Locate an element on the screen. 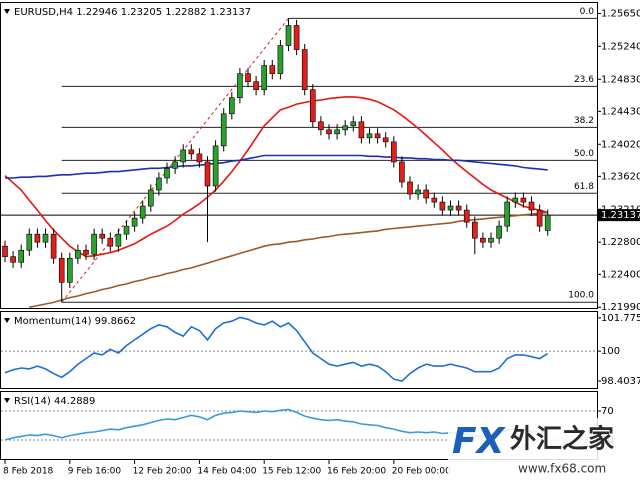 This screenshot has width=640, height=480. fib-label: 100.0 is located at coordinates (581, 296).